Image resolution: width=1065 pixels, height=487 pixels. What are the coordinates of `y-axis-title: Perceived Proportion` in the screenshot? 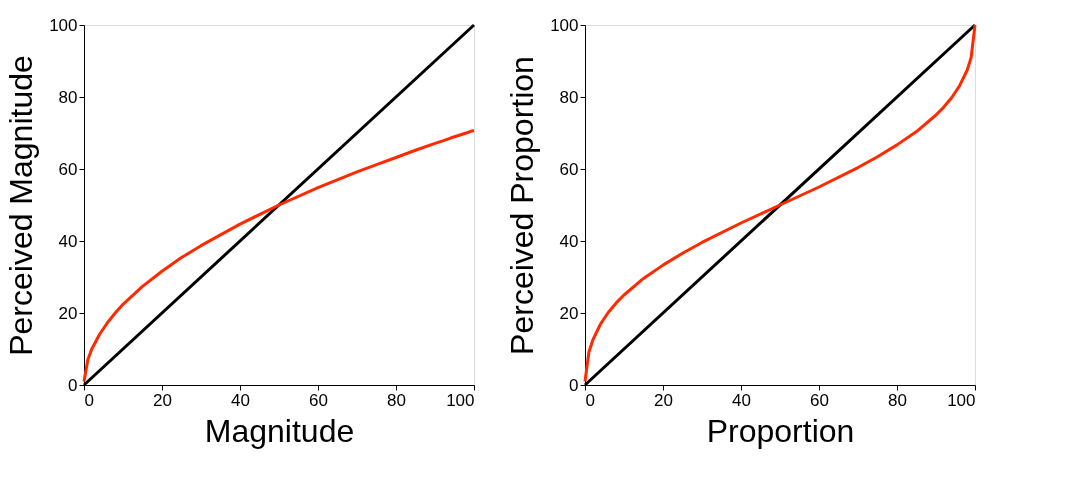 It's located at (522, 205).